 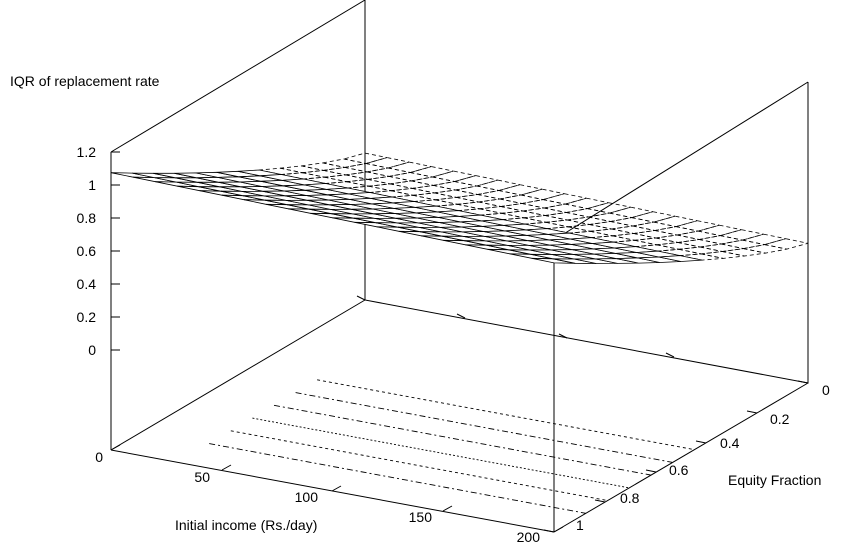 I want to click on x-axis-label: Initial income (Rs./day), so click(x=246, y=525).